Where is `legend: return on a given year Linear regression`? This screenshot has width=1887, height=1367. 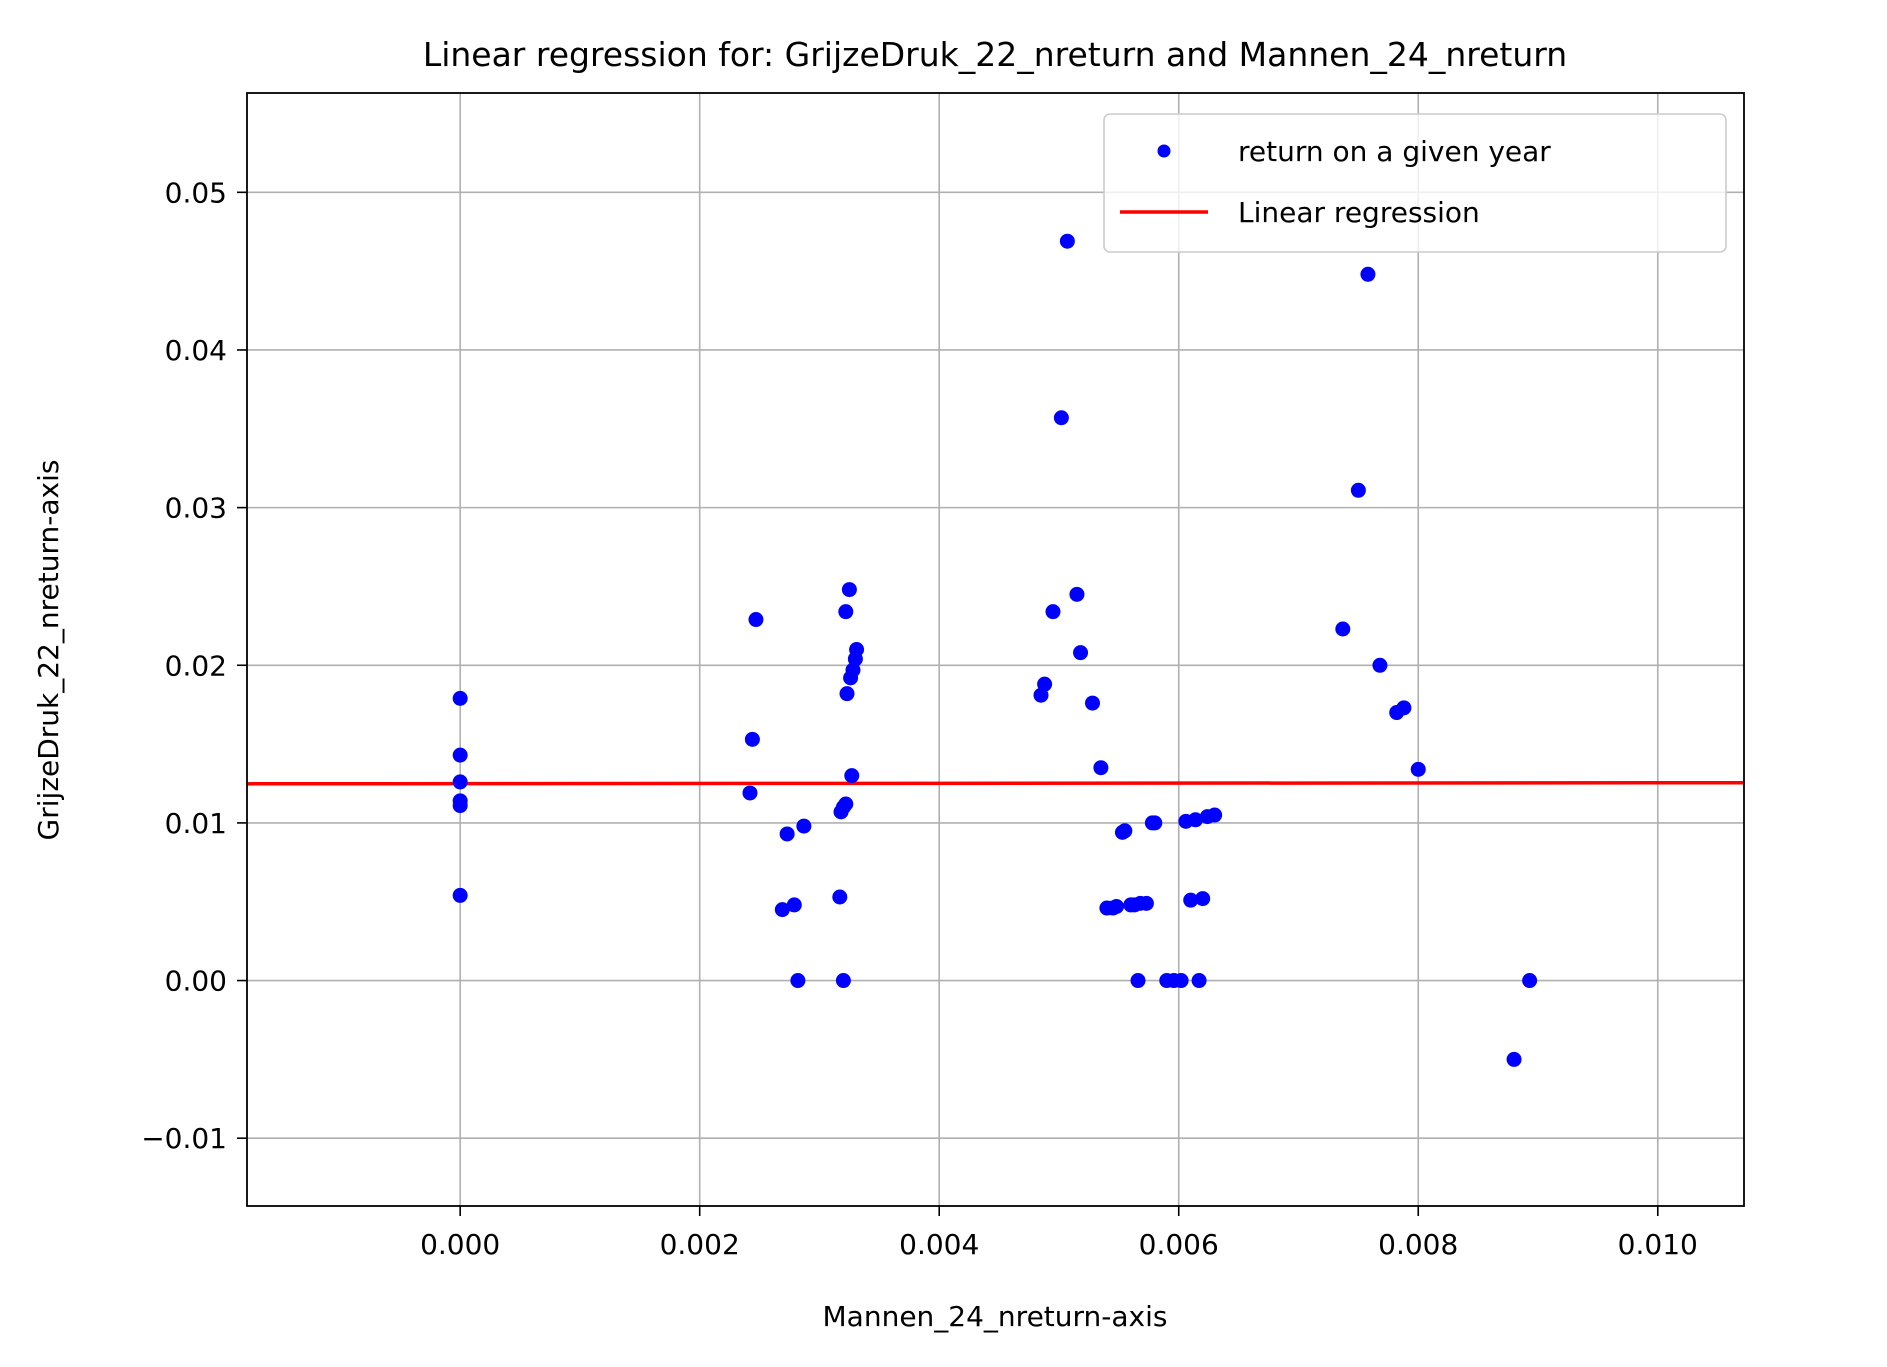
legend: return on a given year Linear regression is located at coordinates (1415, 183).